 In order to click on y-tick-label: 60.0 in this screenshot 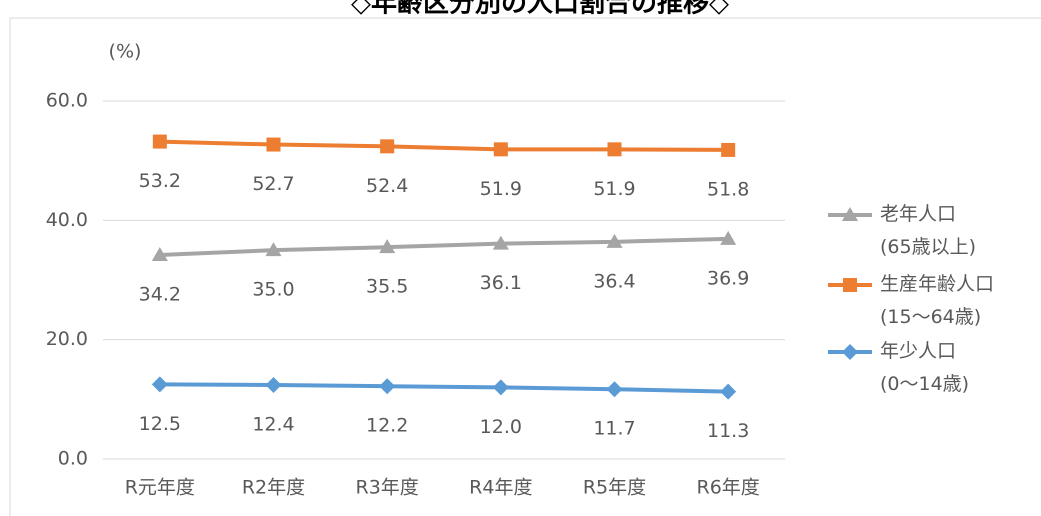, I will do `click(67, 101)`.